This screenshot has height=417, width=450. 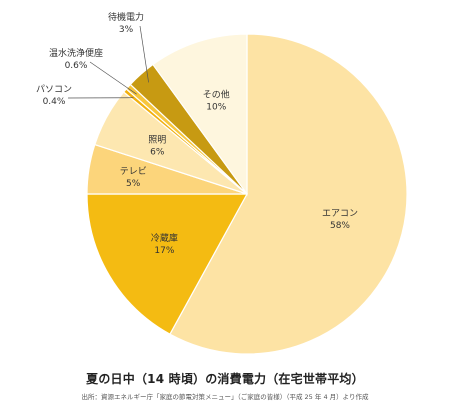 What do you see at coordinates (157, 153) in the screenshot?
I see `slice-value-3: 6%` at bounding box center [157, 153].